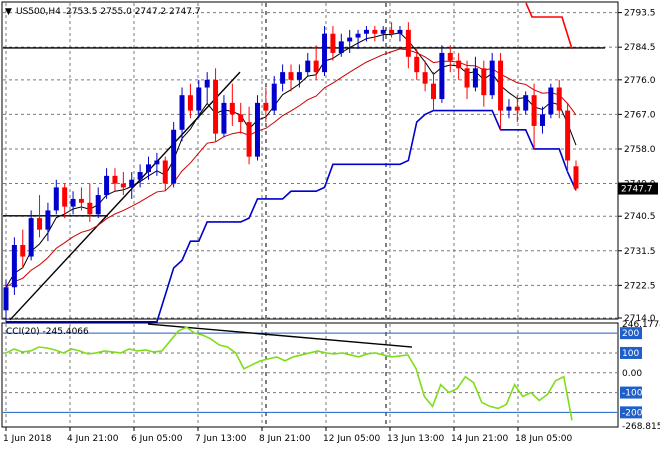 The image size is (660, 450). What do you see at coordinates (630, 354) in the screenshot?
I see `cci-tick-label: 100` at bounding box center [630, 354].